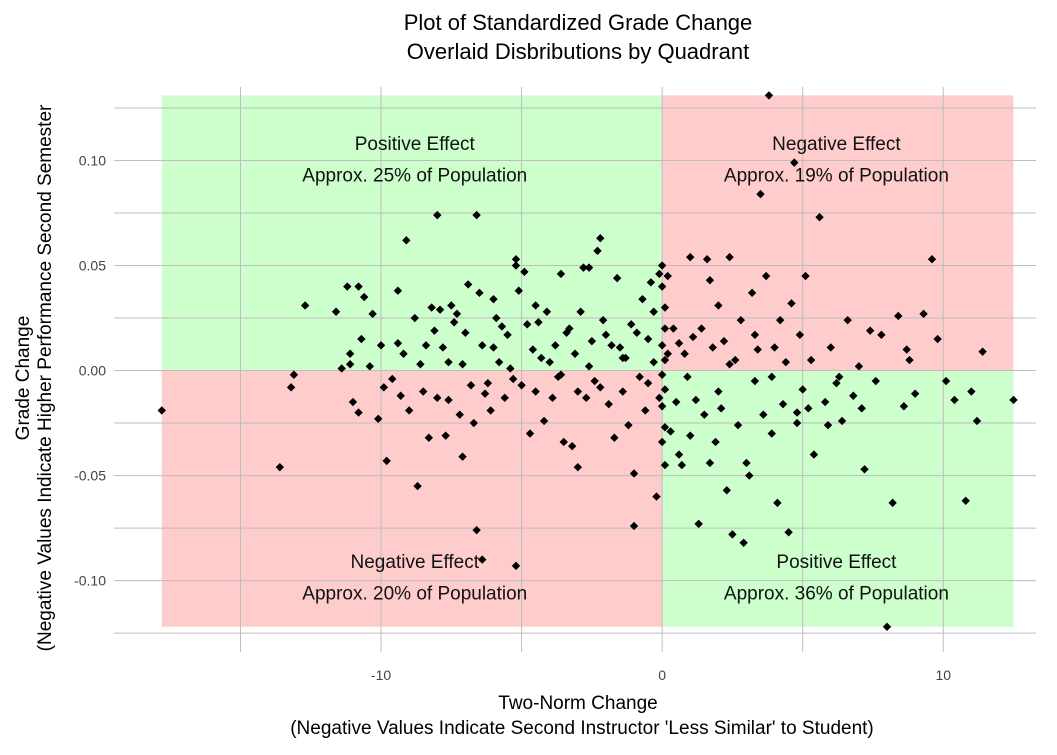 The width and height of the screenshot is (1057, 755). Describe the element at coordinates (836, 144) in the screenshot. I see `quadrant-label-top-right-line-1: Negative Effect` at that location.